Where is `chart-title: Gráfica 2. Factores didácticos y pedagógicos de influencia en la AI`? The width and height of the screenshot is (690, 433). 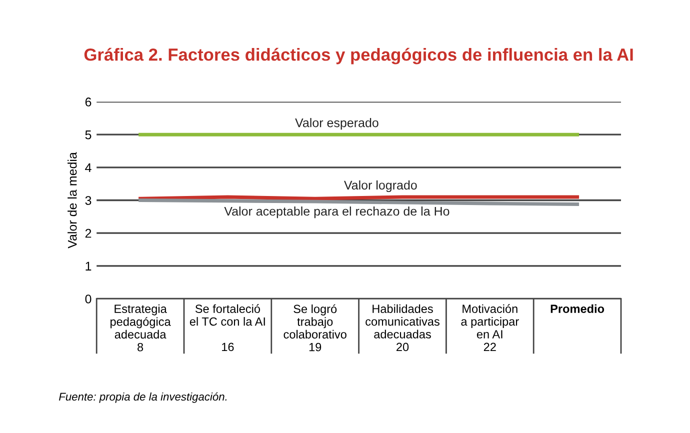 chart-title: Gráfica 2. Factores didácticos y pedagógicos de influencia en la AI is located at coordinates (358, 56).